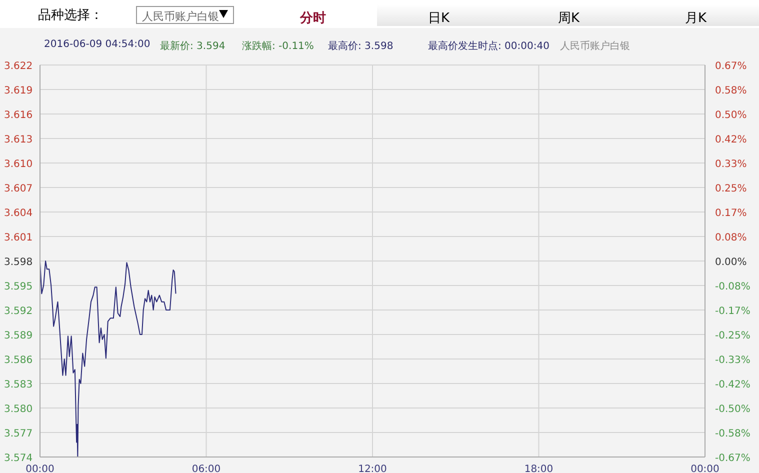  I want to click on y2-tick-label: -0.08%, so click(732, 287).